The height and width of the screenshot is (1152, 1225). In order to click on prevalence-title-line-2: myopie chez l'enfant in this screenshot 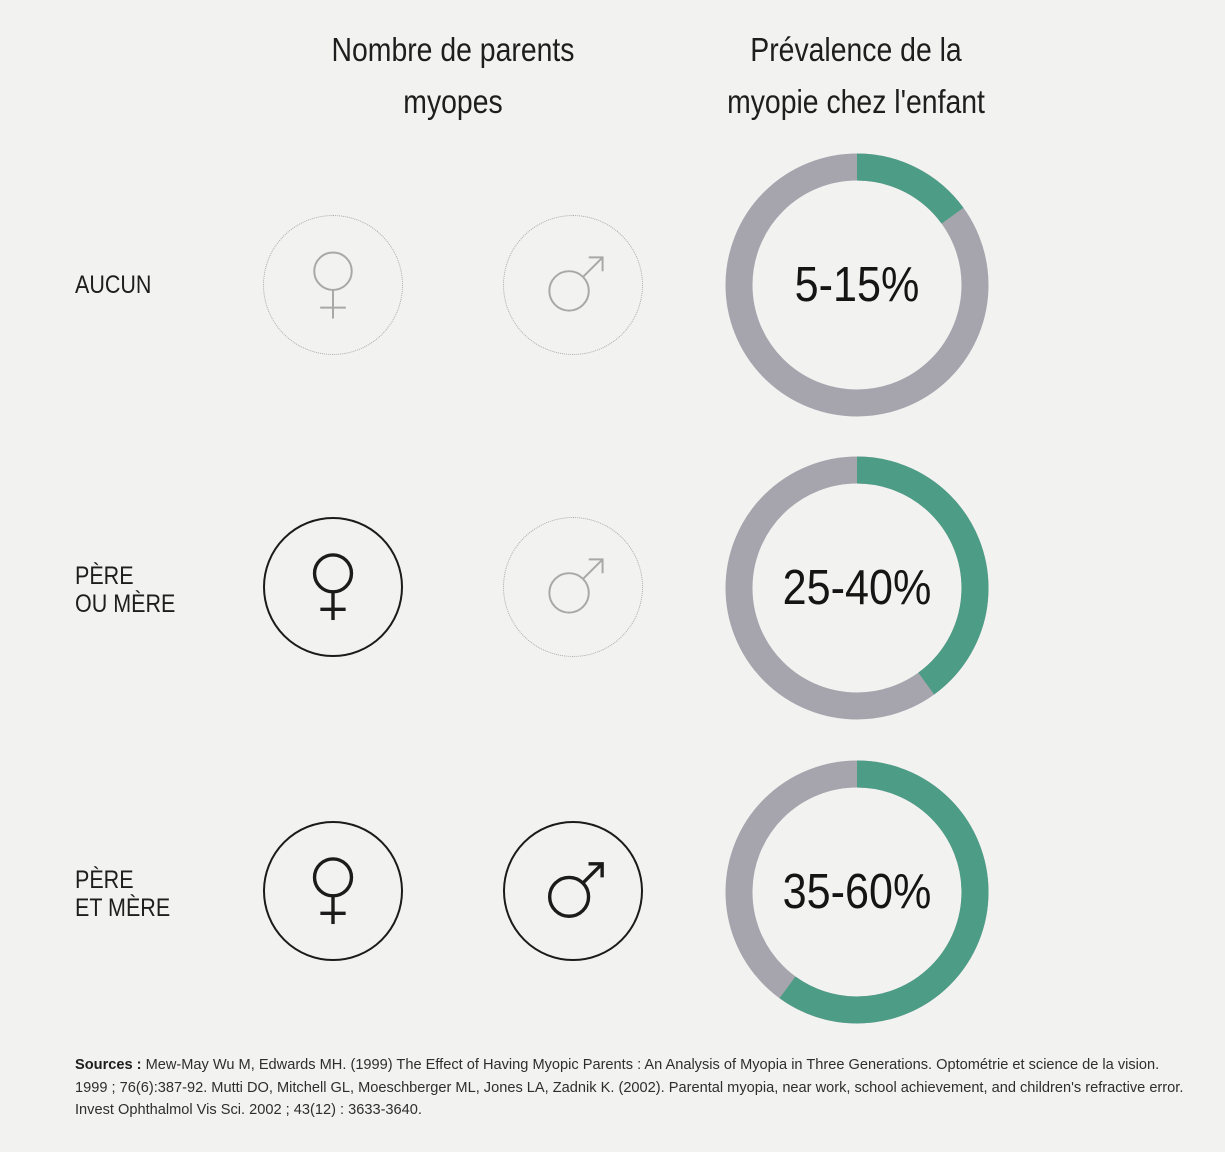, I will do `click(856, 101)`.